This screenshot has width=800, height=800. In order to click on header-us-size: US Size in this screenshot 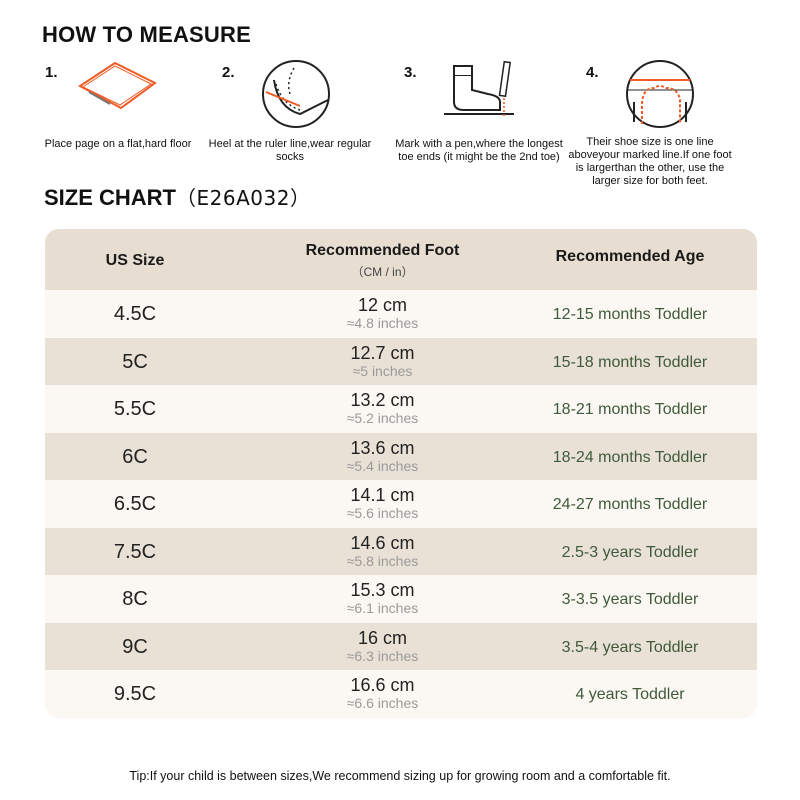, I will do `click(135, 260)`.